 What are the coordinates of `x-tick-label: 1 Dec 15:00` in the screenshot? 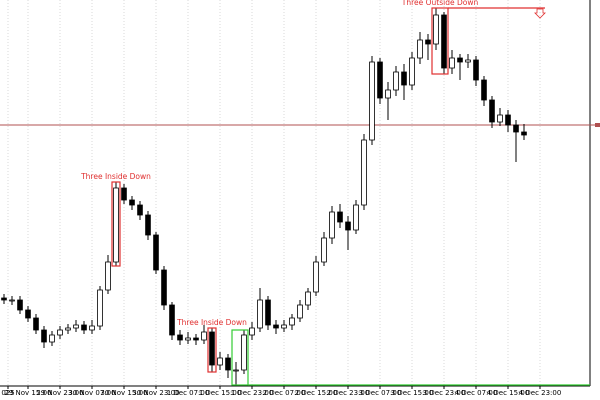 It's located at (220, 393).